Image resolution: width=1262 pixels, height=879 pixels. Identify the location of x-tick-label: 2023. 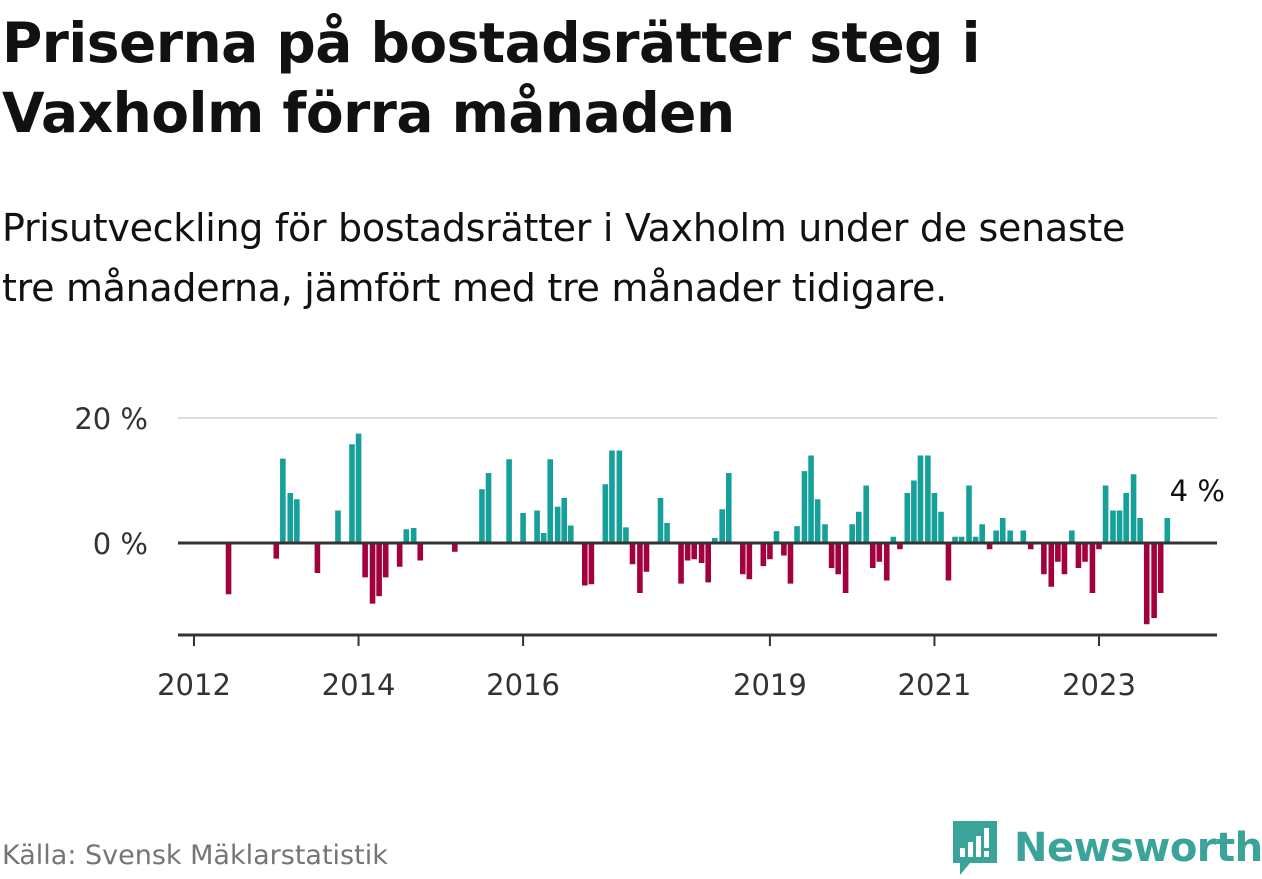
(1099, 685).